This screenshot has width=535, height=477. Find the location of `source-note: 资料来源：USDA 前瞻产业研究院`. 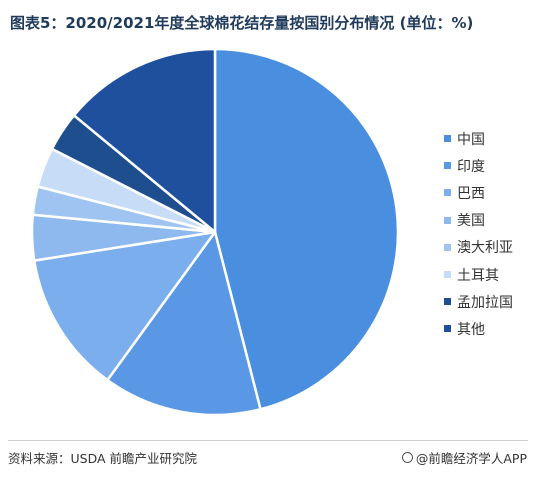

source-note: 资料来源：USDA 前瞻产业研究院 is located at coordinates (103, 458).